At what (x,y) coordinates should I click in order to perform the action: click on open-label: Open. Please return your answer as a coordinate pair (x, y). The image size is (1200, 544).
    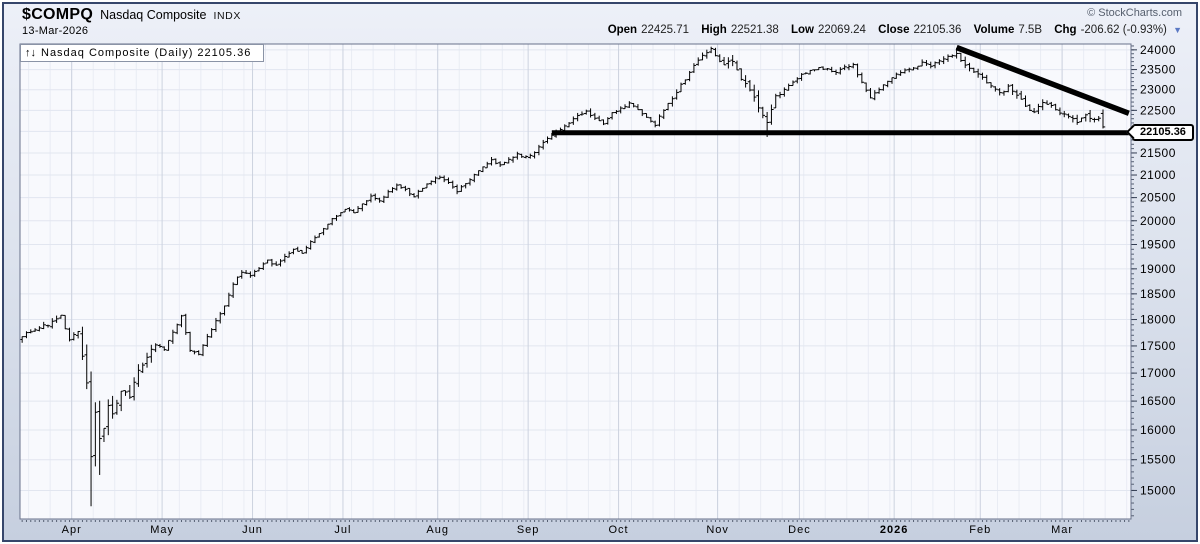
    Looking at the image, I should click on (622, 30).